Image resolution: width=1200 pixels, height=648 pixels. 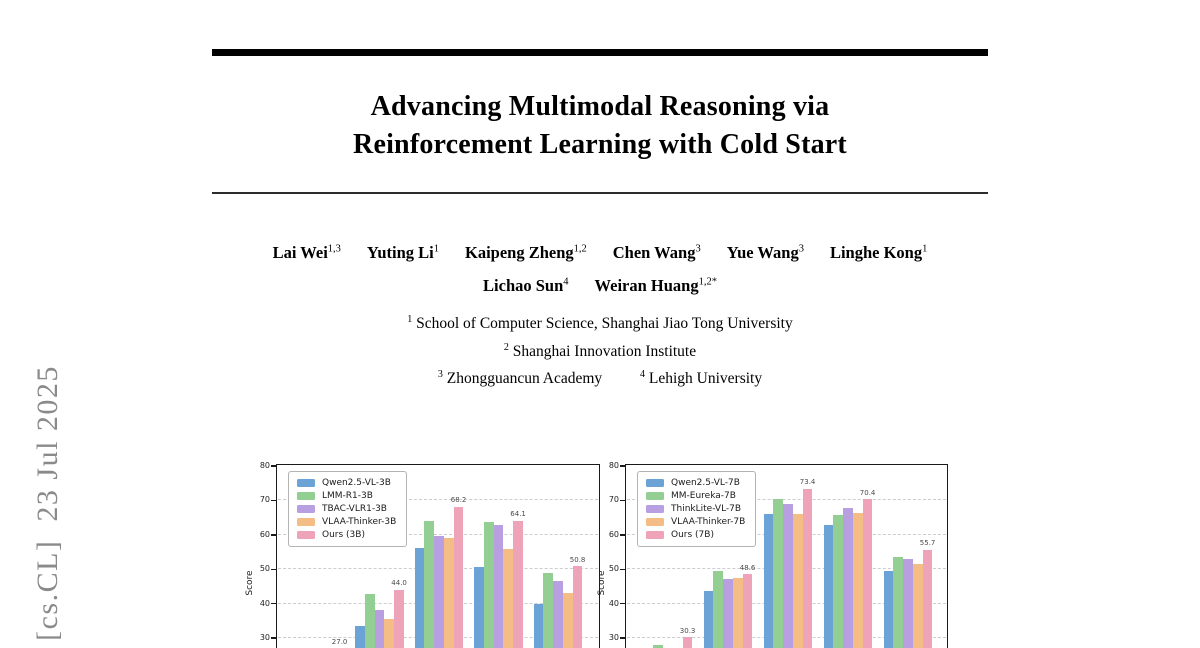 What do you see at coordinates (339, 641) in the screenshot?
I see `bar-value-label: 27.0` at bounding box center [339, 641].